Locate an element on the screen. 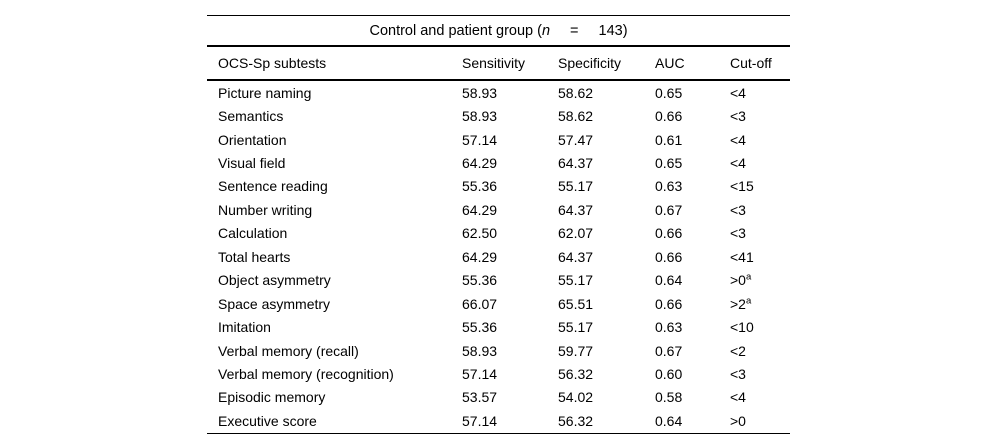 The height and width of the screenshot is (448, 1000). cutoff-value: <10 is located at coordinates (760, 326).